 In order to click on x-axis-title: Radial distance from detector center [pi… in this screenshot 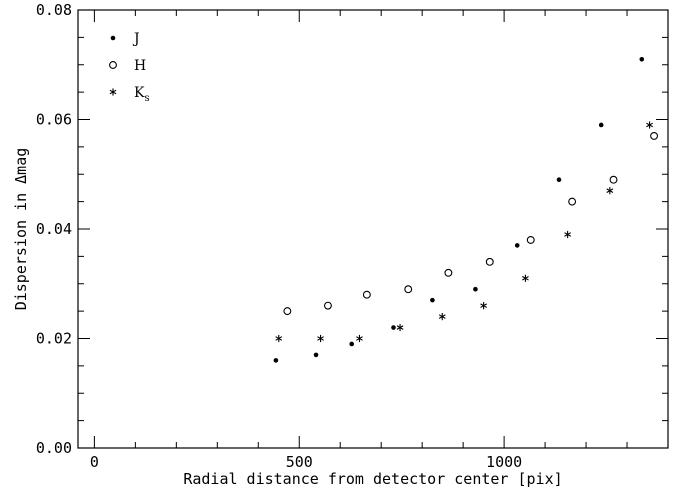, I will do `click(372, 479)`.